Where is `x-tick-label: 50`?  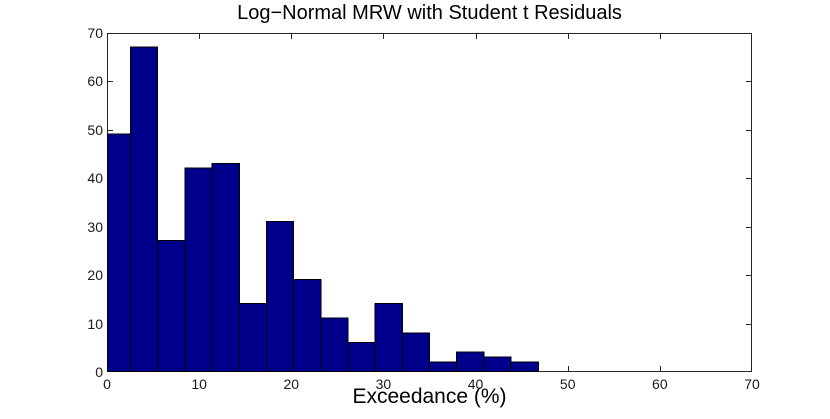
x-tick-label: 50 is located at coordinates (567, 384).